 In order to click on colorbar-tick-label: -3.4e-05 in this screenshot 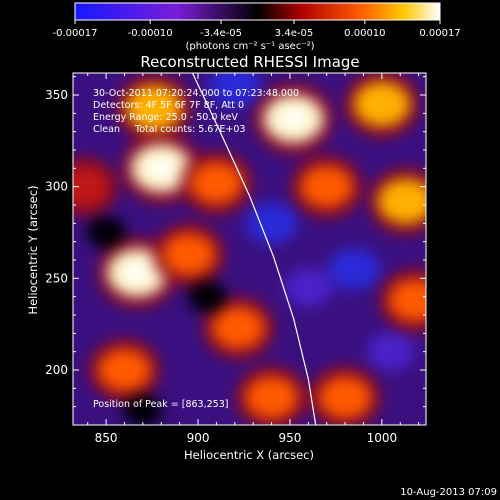, I will do `click(221, 33)`.